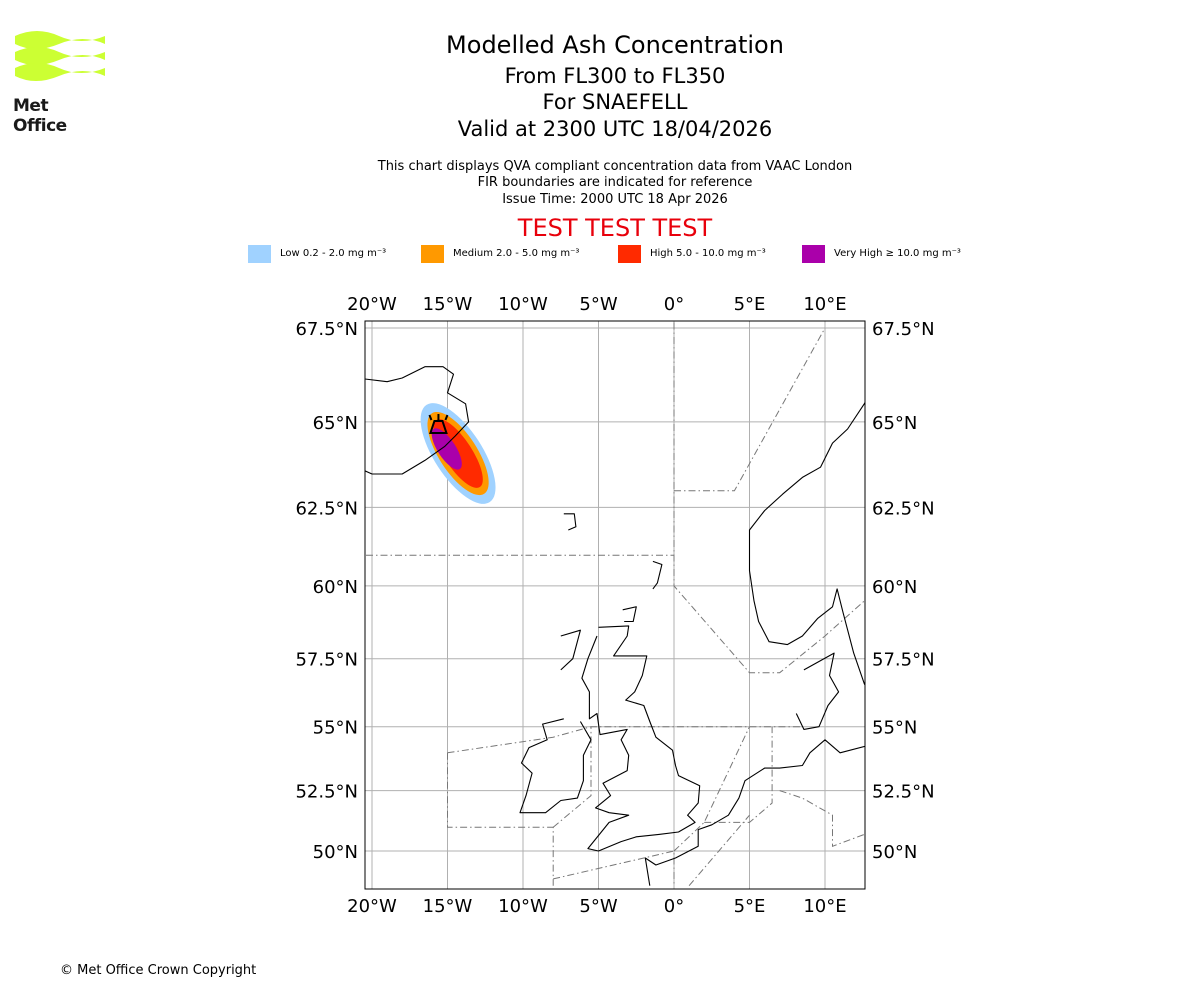 This screenshot has height=1000, width=1200. What do you see at coordinates (333, 253) in the screenshot?
I see `legend-label: Low 0.2 - 2.0 mg m⁻³` at bounding box center [333, 253].